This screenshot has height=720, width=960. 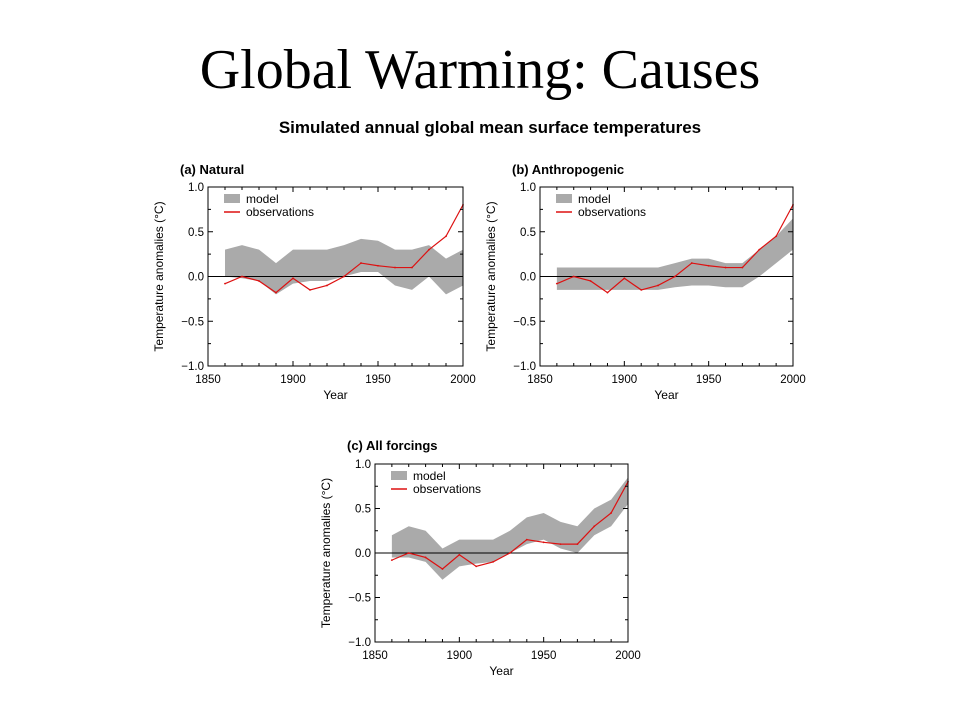 I want to click on panel-title: (b) Anthropogenic, so click(x=568, y=169).